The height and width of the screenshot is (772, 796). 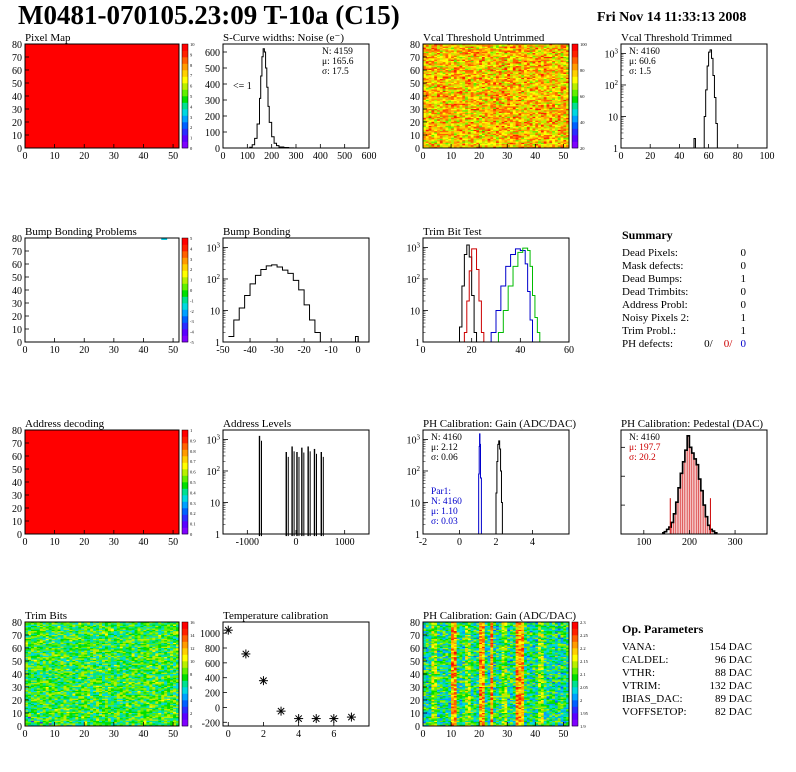 What do you see at coordinates (185, 306) in the screenshot?
I see `palette-step` at bounding box center [185, 306].